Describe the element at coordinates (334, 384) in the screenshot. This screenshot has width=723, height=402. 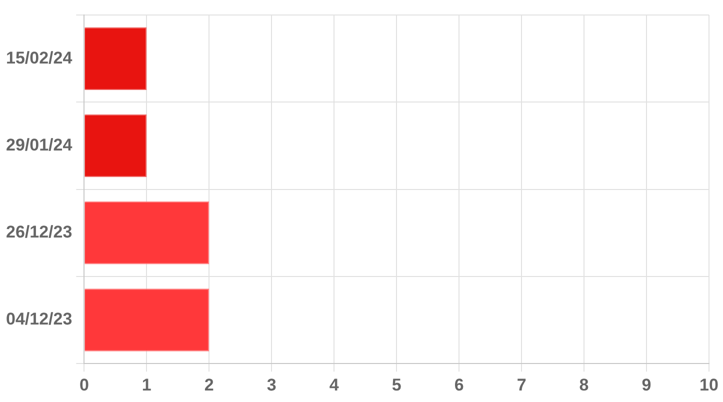
I see `x-tick-label: 4` at that location.